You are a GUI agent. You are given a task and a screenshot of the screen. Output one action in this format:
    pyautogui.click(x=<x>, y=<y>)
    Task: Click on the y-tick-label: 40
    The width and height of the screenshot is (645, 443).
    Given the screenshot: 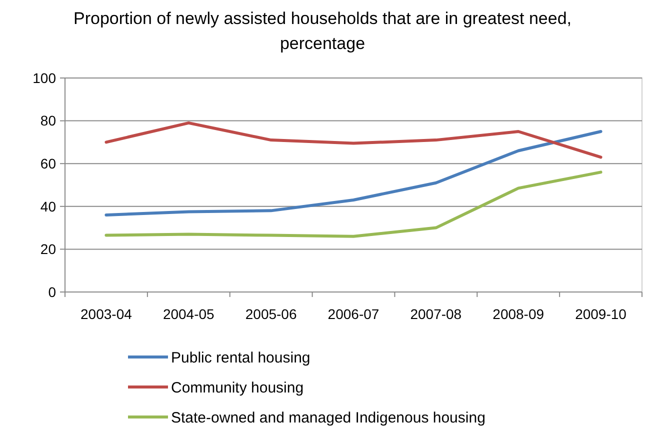 What is the action you would take?
    pyautogui.click(x=48, y=206)
    